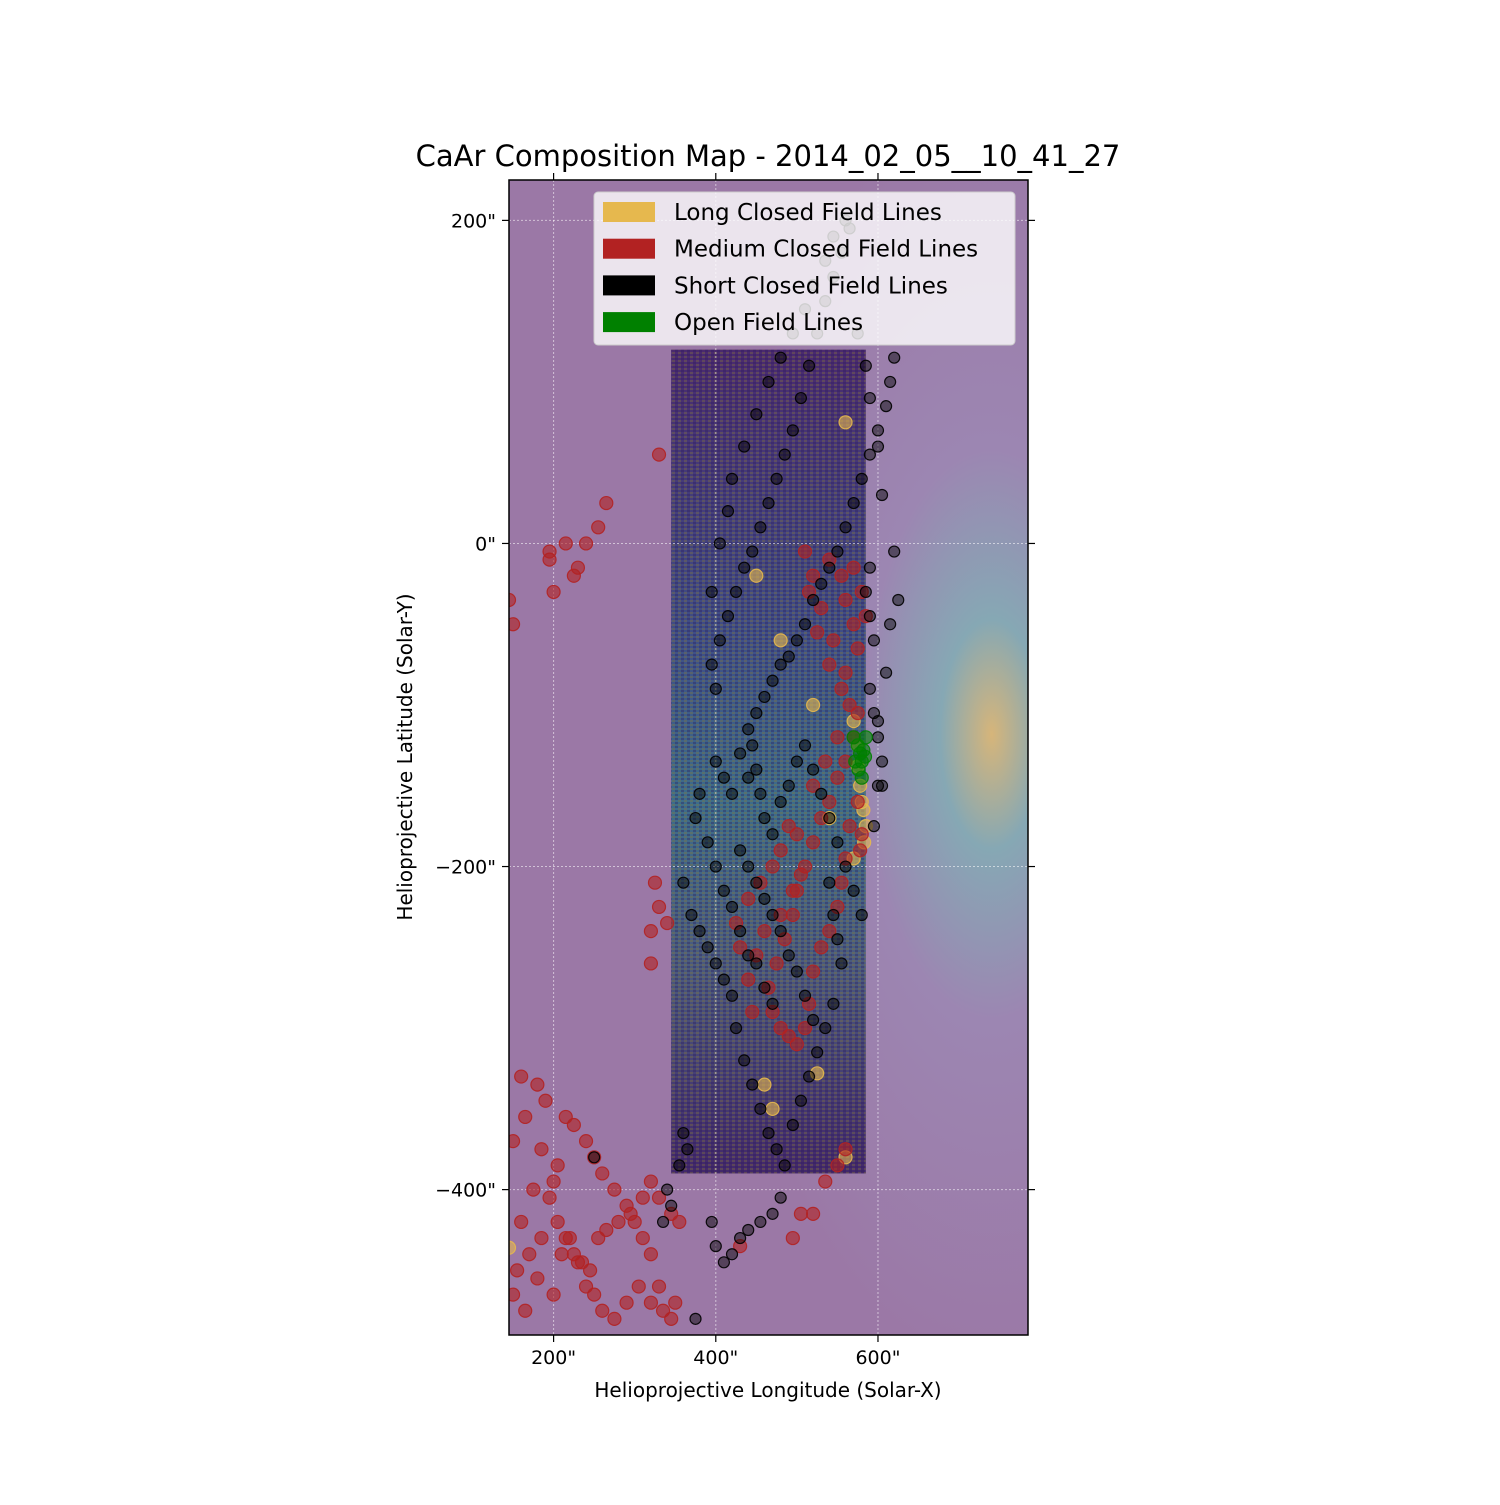 Image resolution: width=1500 pixels, height=1505 pixels. Describe the element at coordinates (826, 250) in the screenshot. I see `legend-label: Medium Closed Field Lines` at that location.